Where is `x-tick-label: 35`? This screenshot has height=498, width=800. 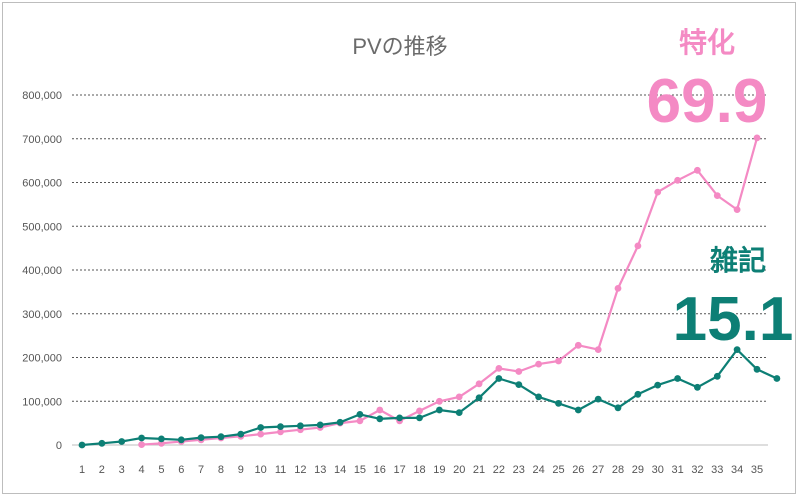
x-tick-label: 35 is located at coordinates (757, 470).